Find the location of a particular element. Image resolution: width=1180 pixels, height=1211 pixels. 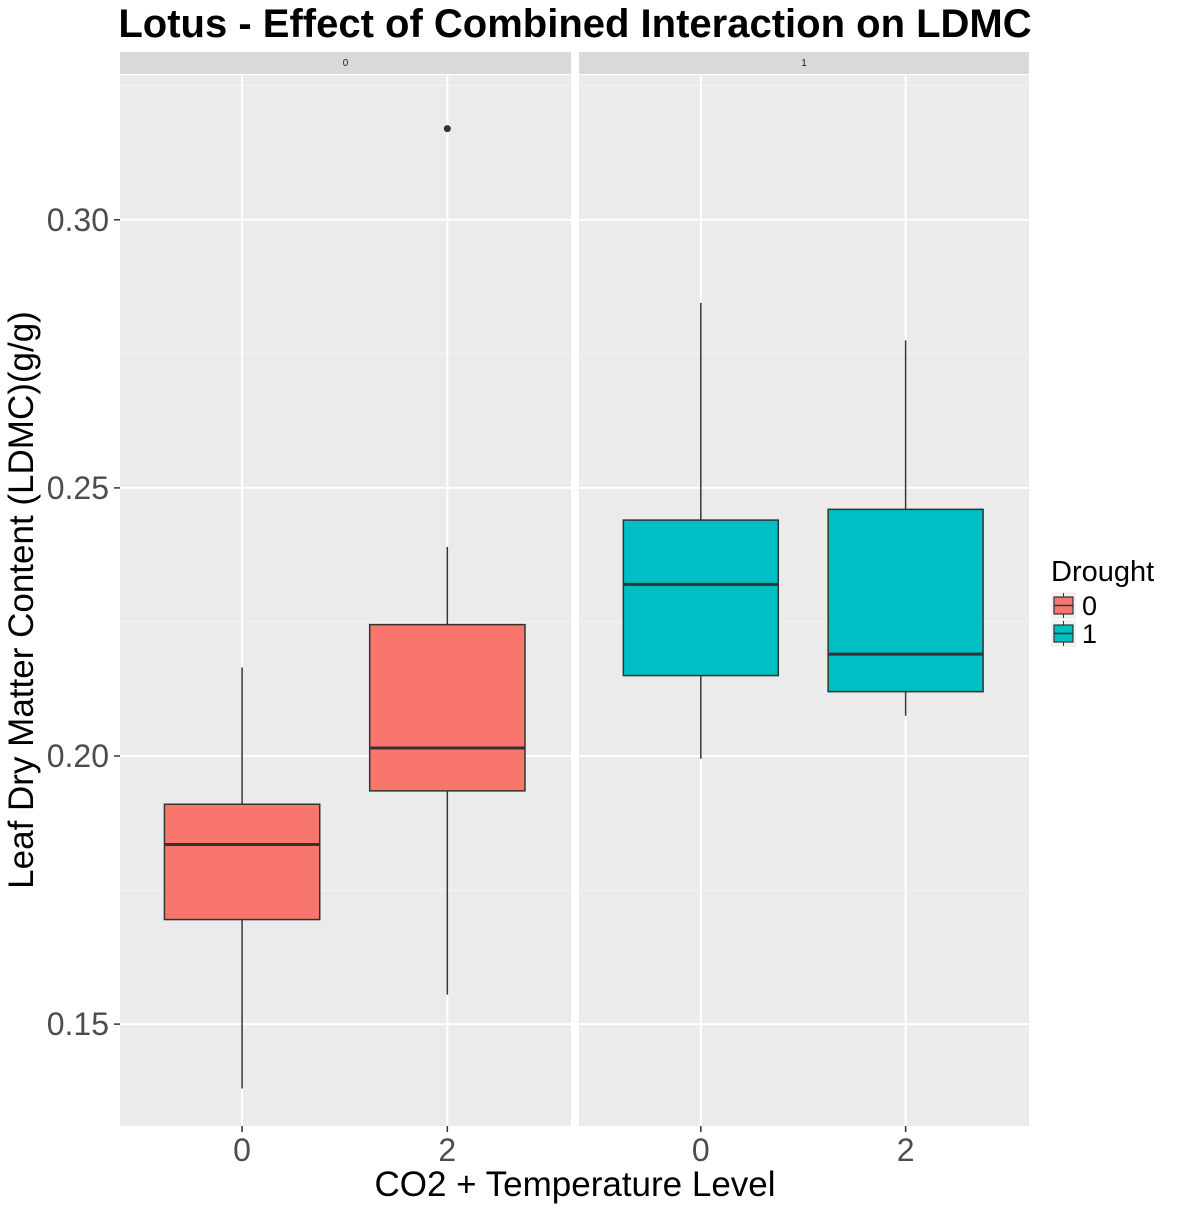

y-tick-label: 0.25 is located at coordinates (78, 488).